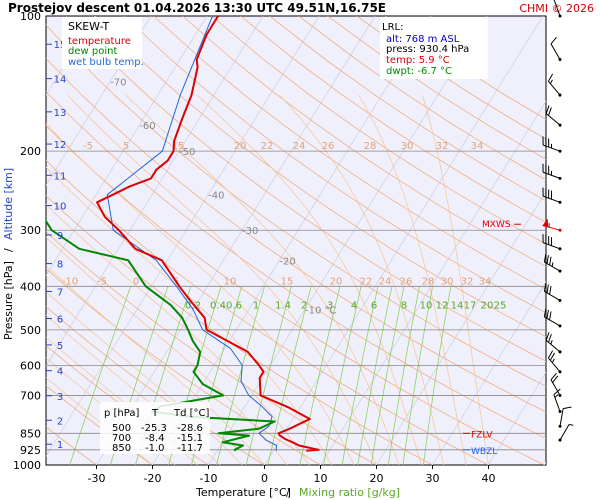 Image resolution: width=600 pixels, height=500 pixels. I want to click on theta-e-label: 20, so click(336, 281).